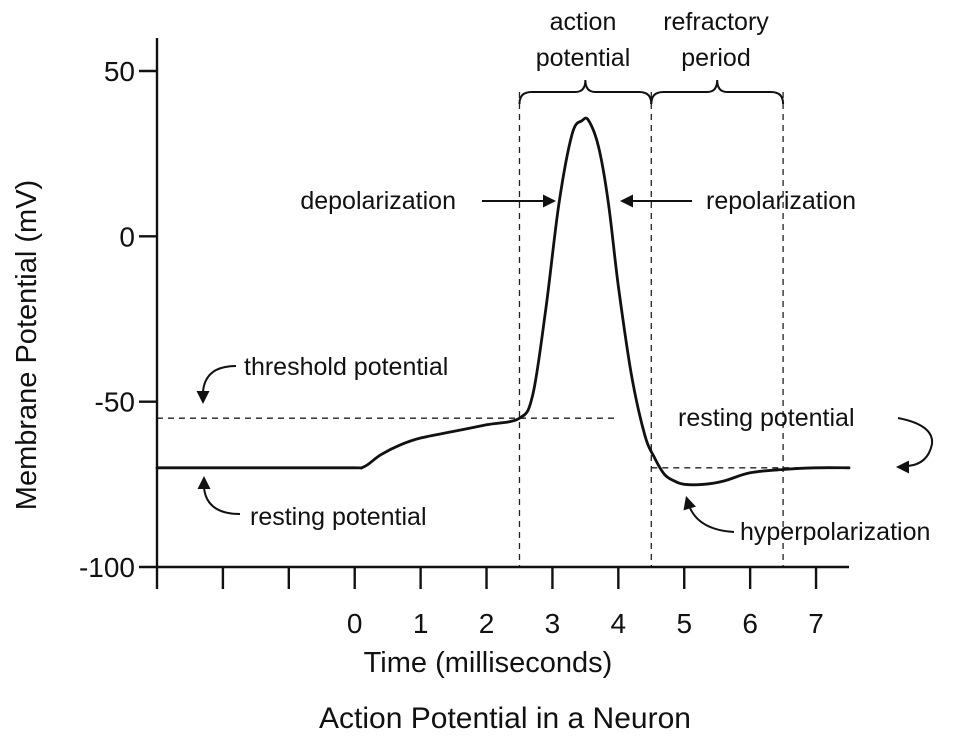  Describe the element at coordinates (107, 567) in the screenshot. I see `y-tick-label-3: -100` at that location.